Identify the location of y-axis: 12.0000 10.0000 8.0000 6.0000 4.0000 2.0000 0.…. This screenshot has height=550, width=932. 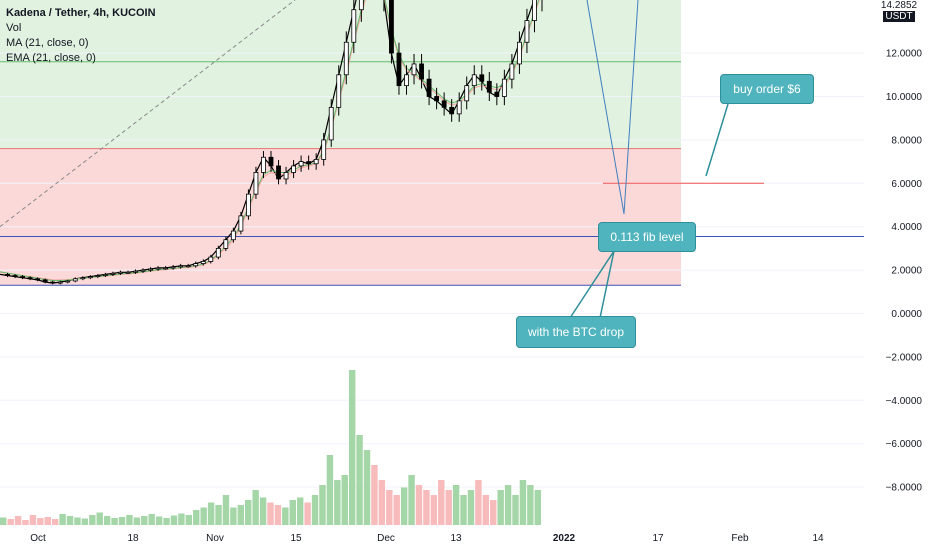
(898, 275).